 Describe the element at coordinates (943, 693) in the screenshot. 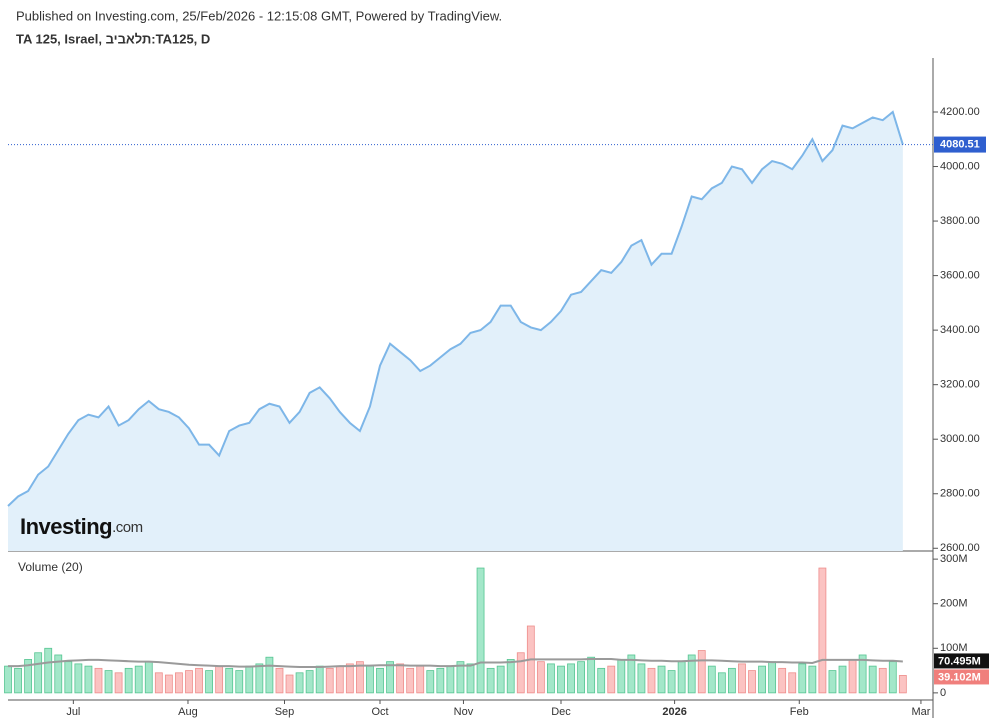

I see `y-tick-label: 0` at that location.